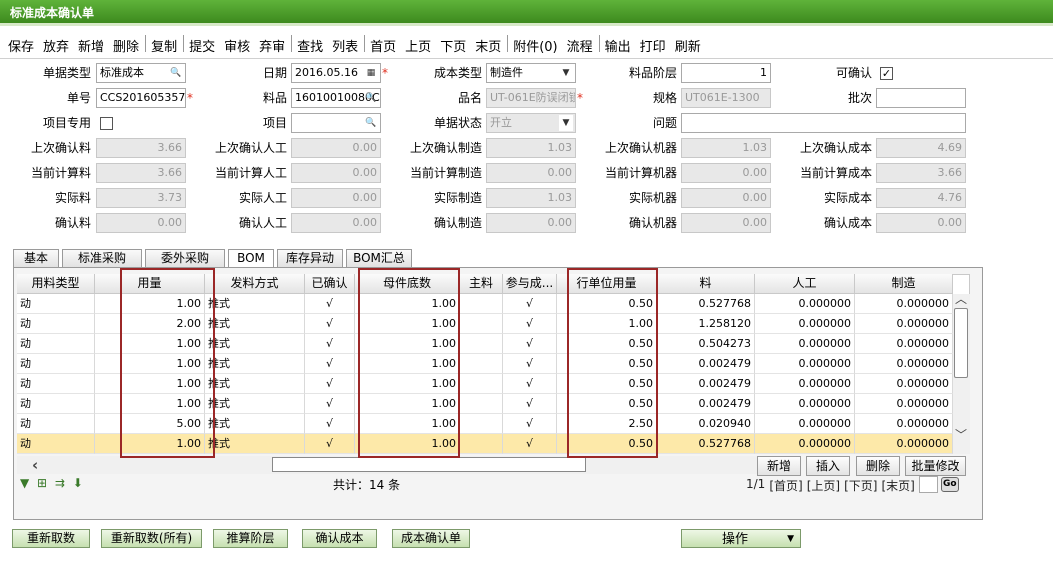 Image resolution: width=1053 pixels, height=566 pixels. I want to click on toolbar-button: 末页, so click(488, 47).